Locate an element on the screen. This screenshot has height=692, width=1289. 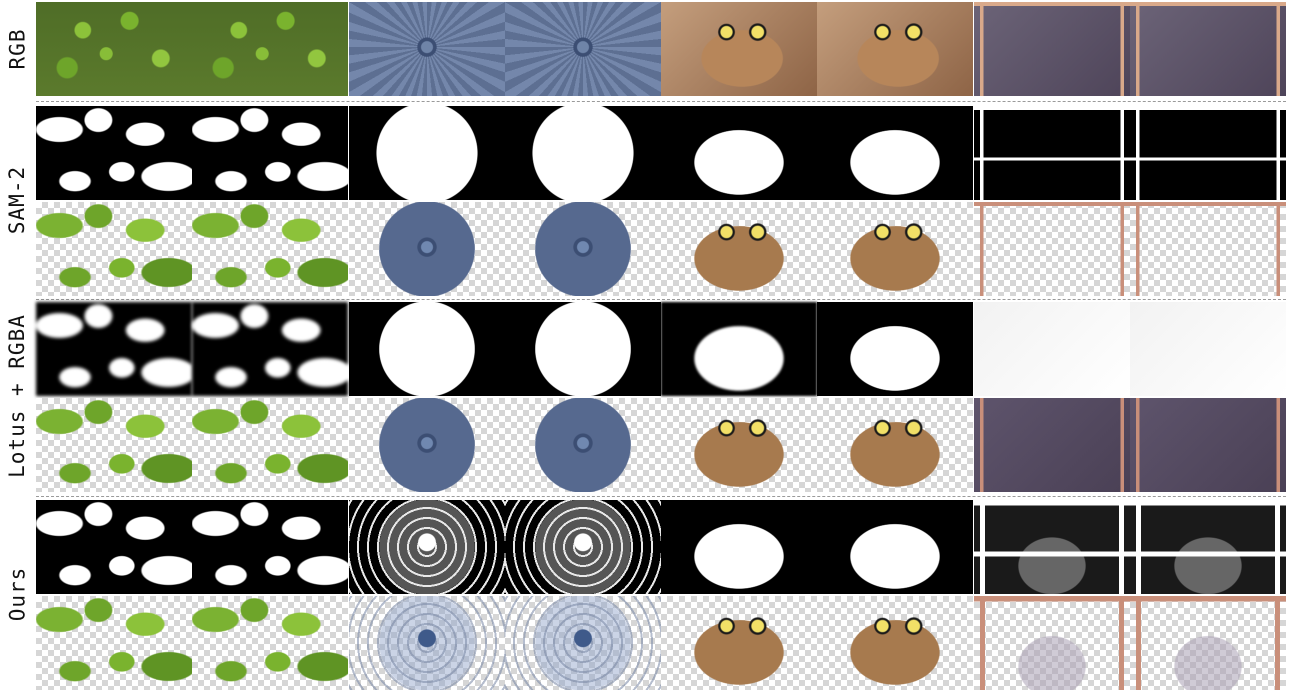
row-label-sam2: SAM-2 is located at coordinates (17, 200).